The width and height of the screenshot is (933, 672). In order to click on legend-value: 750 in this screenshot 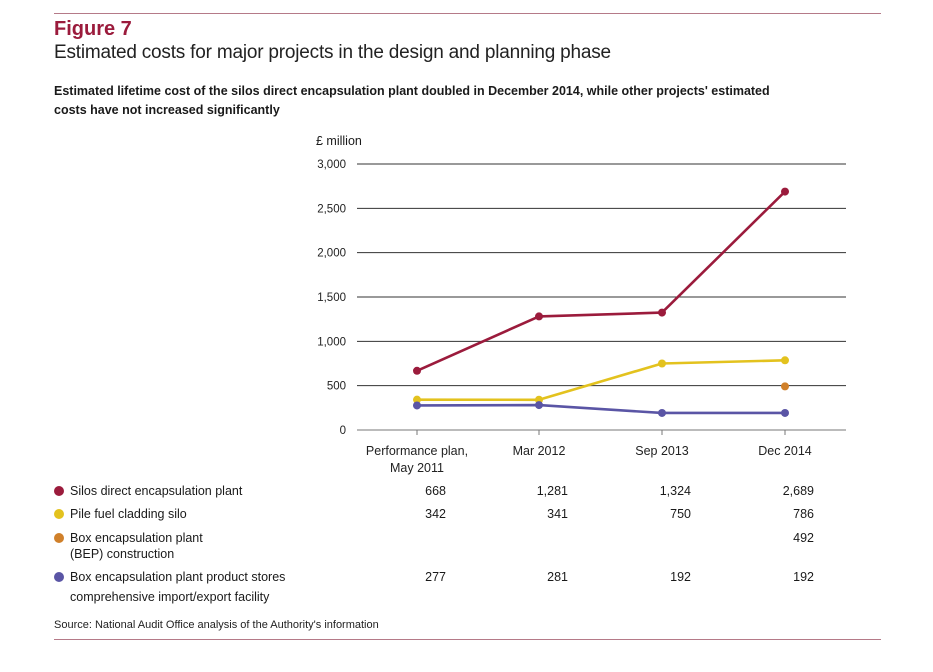, I will do `click(680, 514)`.